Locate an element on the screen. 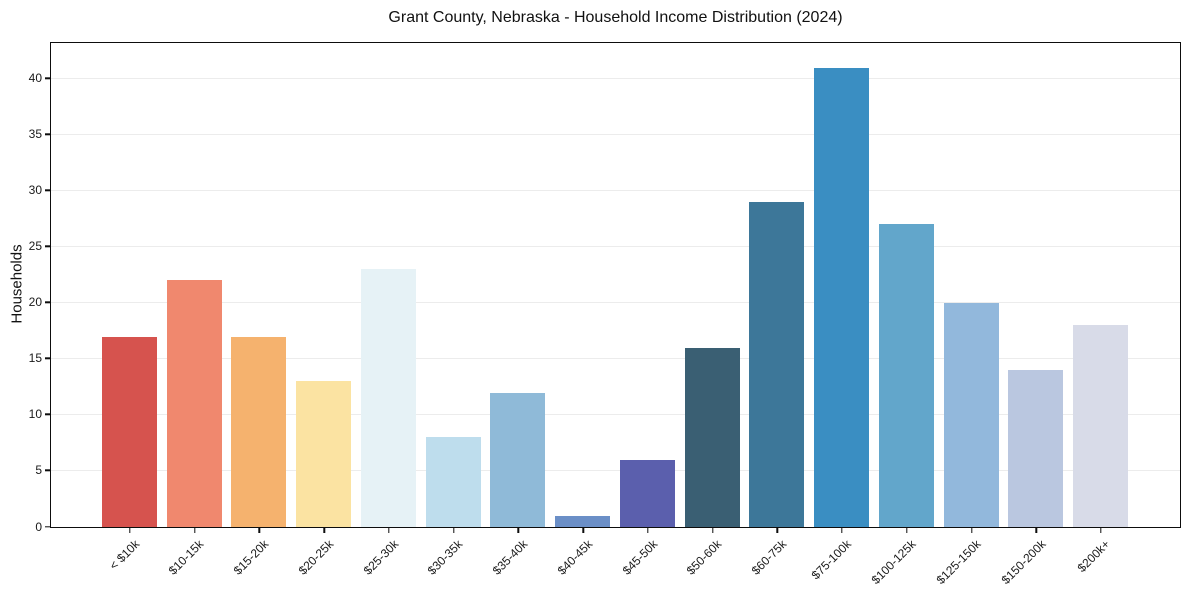  y-tick-label-15: 15 is located at coordinates (35, 358).